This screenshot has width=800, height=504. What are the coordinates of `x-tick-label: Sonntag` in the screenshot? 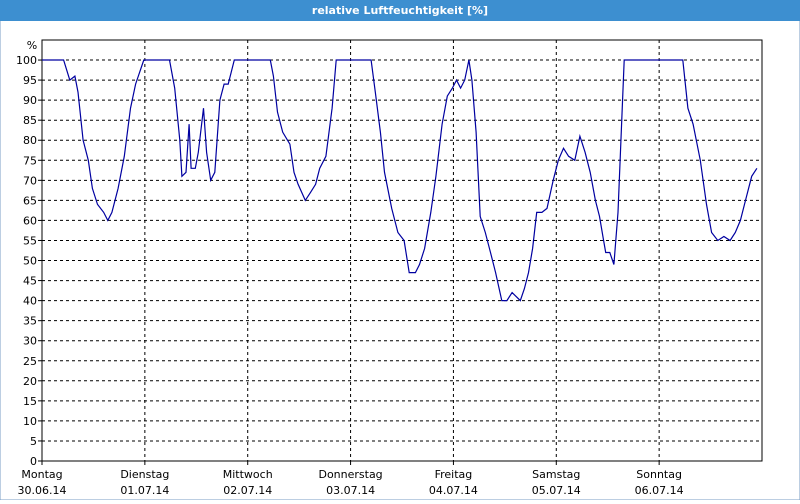 It's located at (659, 474).